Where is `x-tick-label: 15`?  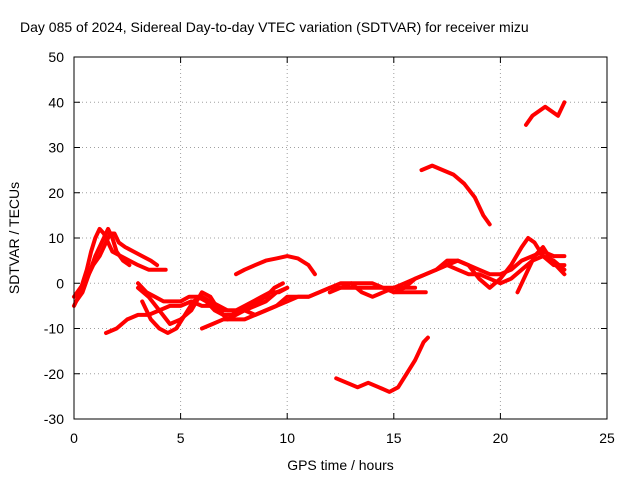 x-tick-label: 15 is located at coordinates (394, 438).